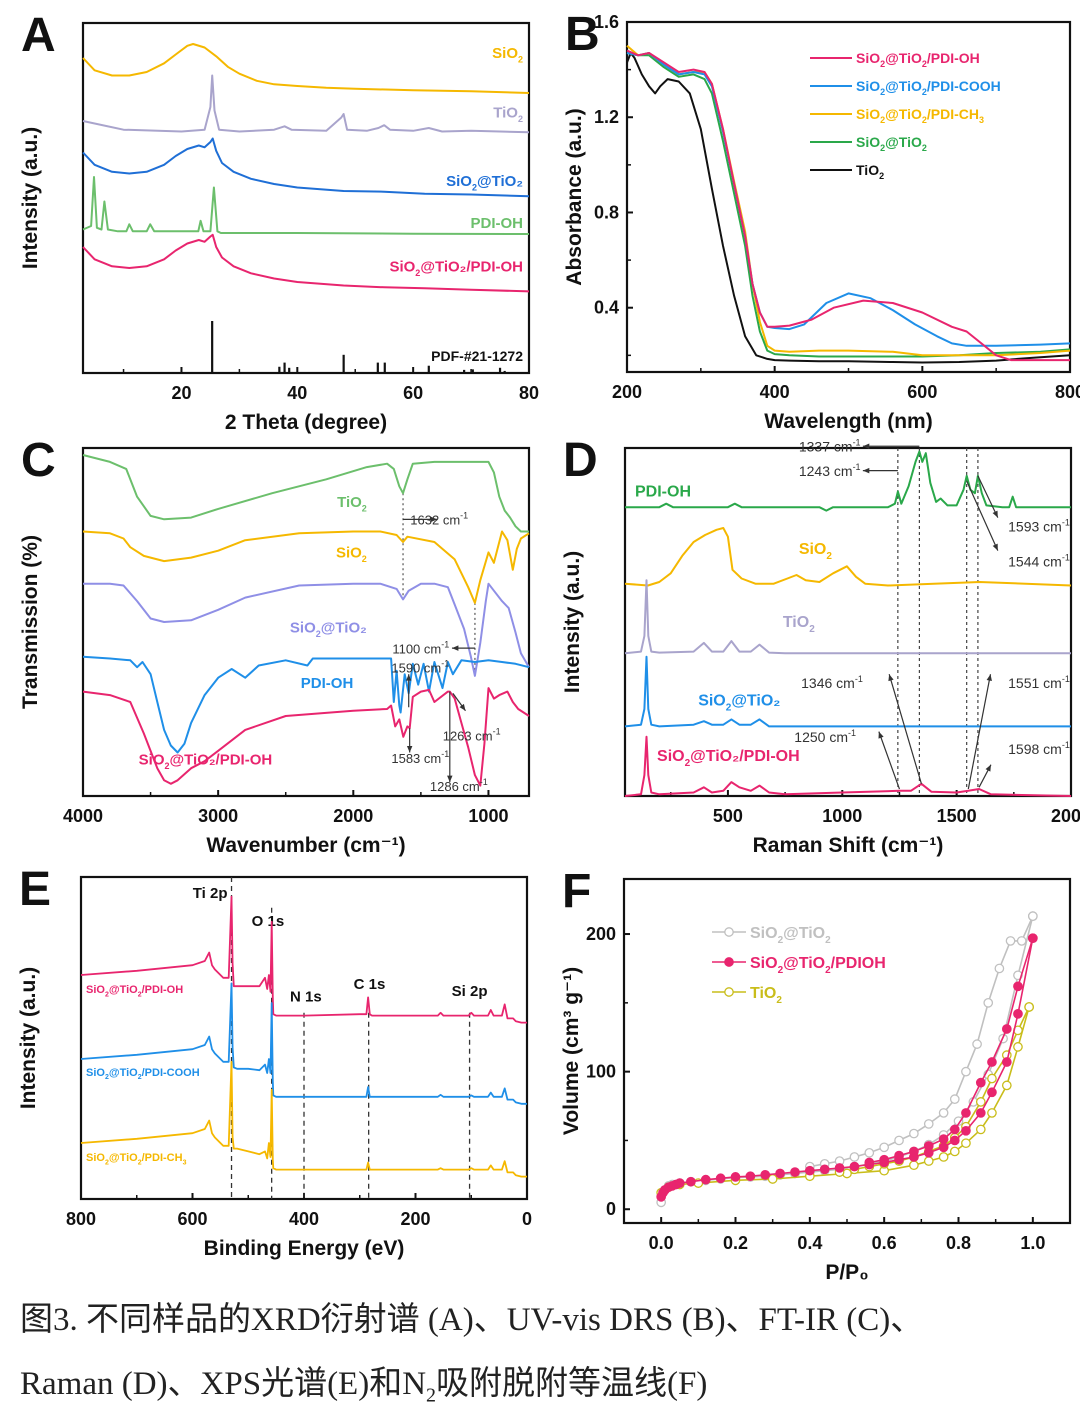  What do you see at coordinates (470, 991) in the screenshot?
I see `peak-label: Si 2p` at bounding box center [470, 991].